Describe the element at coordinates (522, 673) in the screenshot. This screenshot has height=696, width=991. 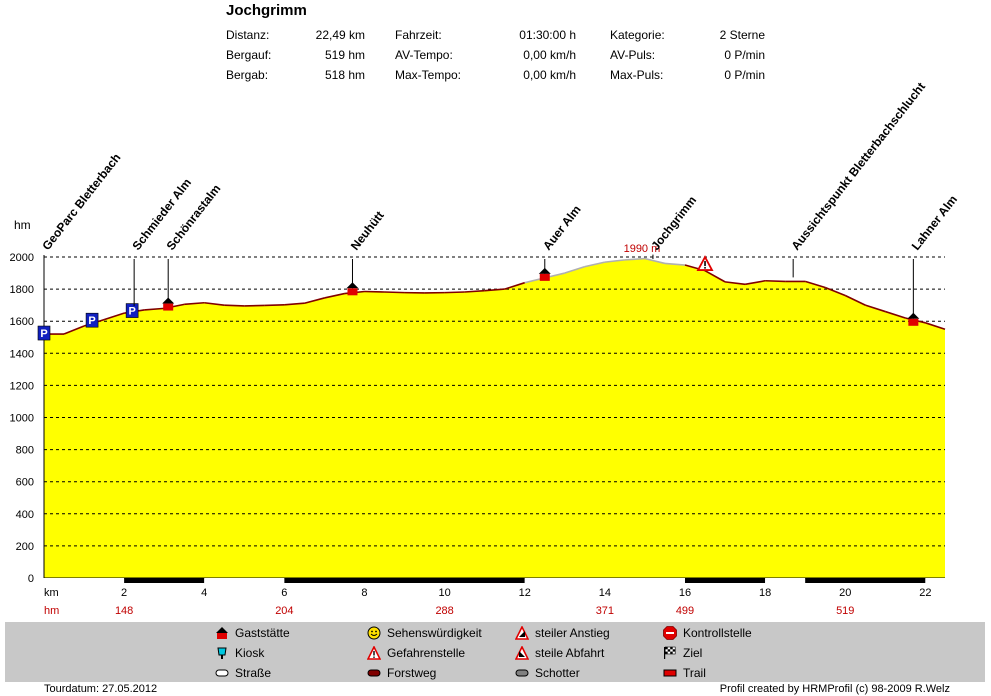
I see `schotter-icon` at that location.